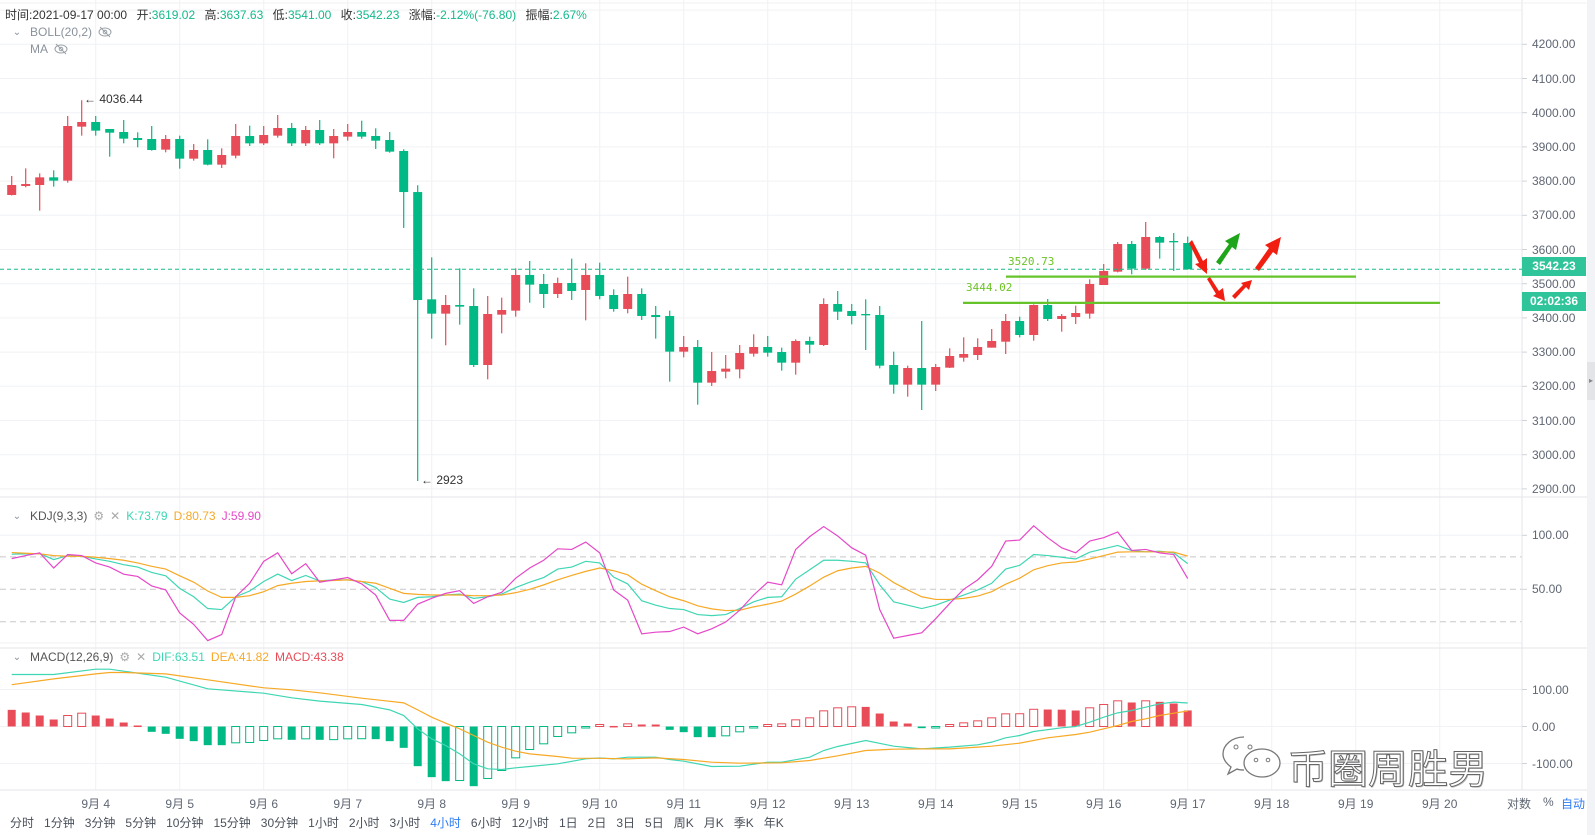 The width and height of the screenshot is (1595, 835). I want to click on current-price-tag: 3542.23, so click(1554, 266).